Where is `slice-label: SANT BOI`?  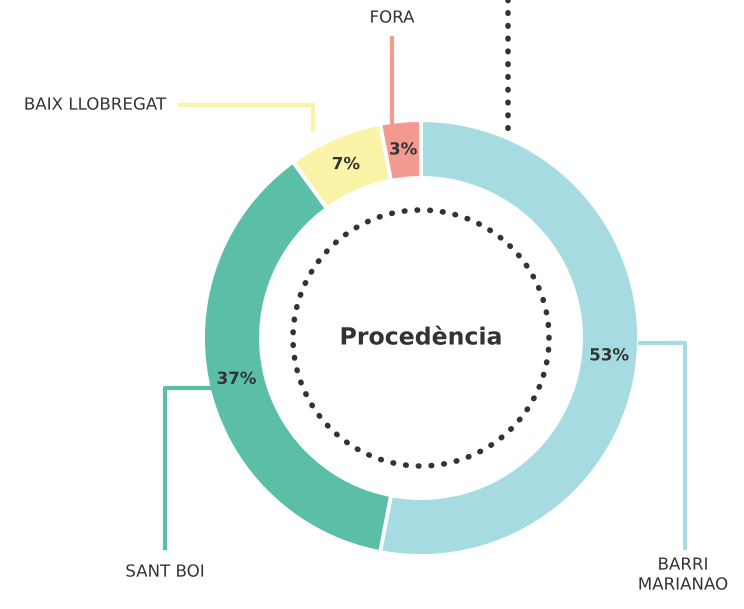 slice-label: SANT BOI is located at coordinates (165, 570).